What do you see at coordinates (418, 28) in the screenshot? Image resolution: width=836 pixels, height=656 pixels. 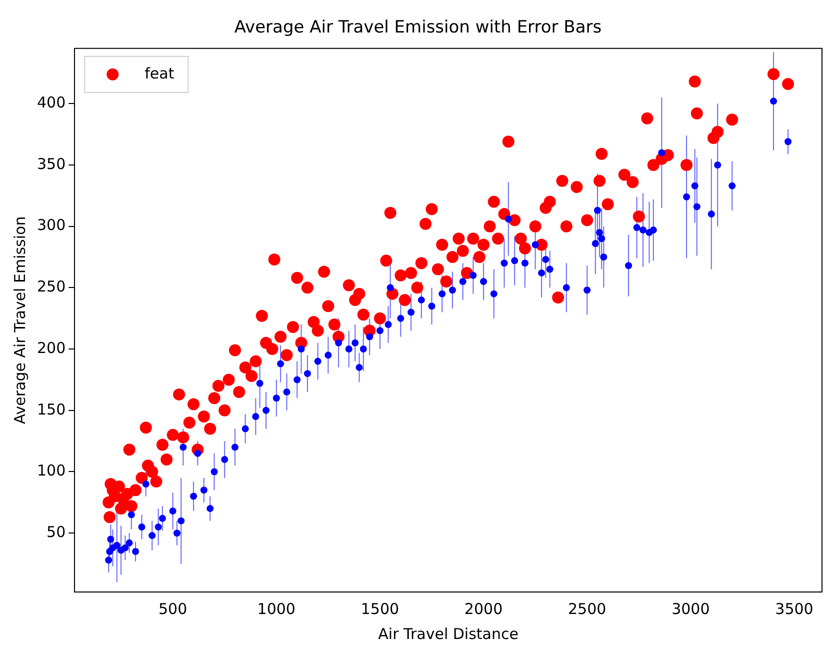 I see `chart-title: Average Air Travel Emission with Error Bars` at bounding box center [418, 28].